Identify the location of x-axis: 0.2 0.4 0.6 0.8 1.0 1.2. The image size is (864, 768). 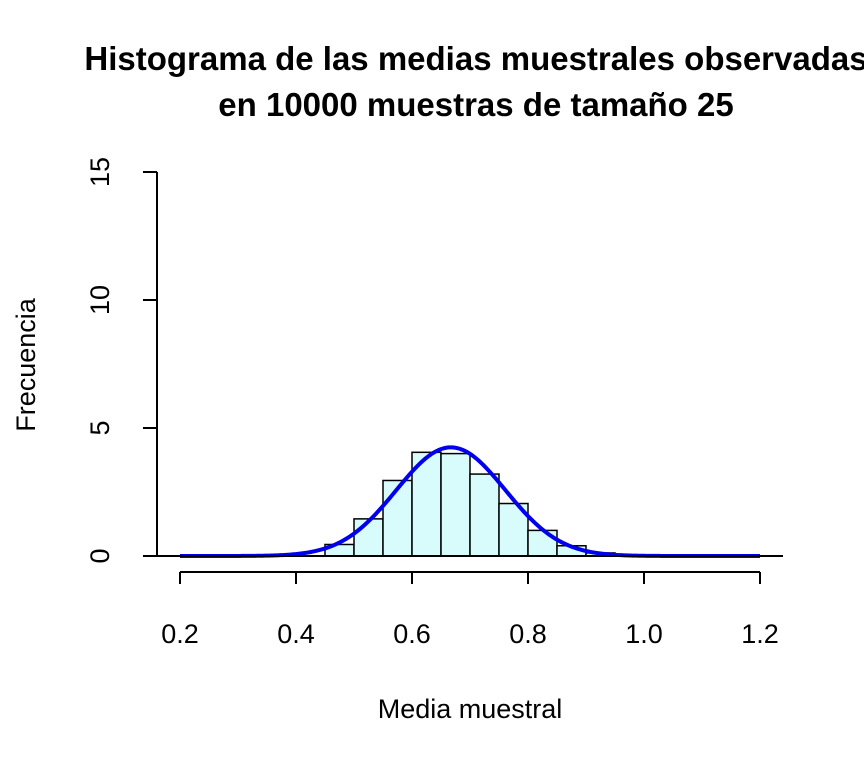
(470, 610).